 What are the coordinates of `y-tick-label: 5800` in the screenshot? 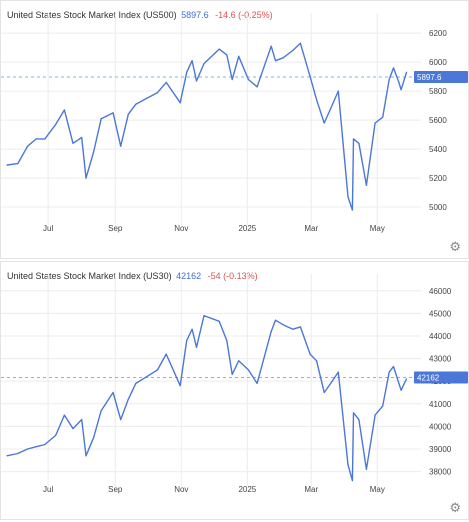 It's located at (438, 91).